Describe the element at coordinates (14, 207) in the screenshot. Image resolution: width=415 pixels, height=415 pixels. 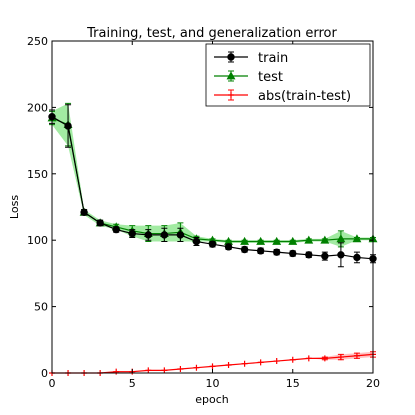
I see `y-axis-label: Loss` at that location.